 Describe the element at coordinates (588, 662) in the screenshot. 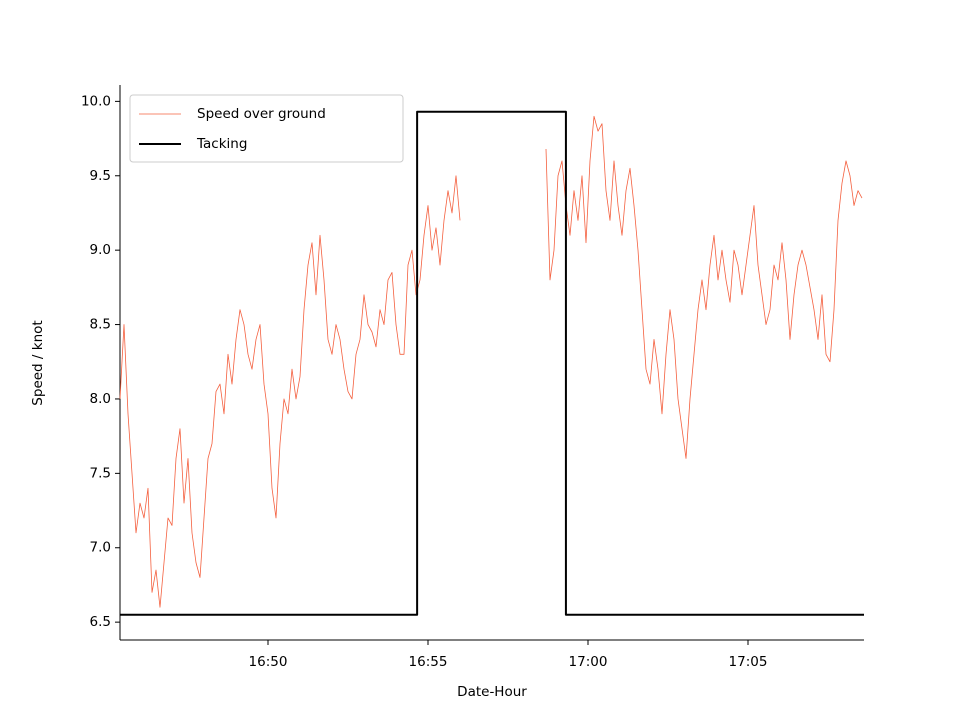

I see `x-tick-label: 17:00` at that location.